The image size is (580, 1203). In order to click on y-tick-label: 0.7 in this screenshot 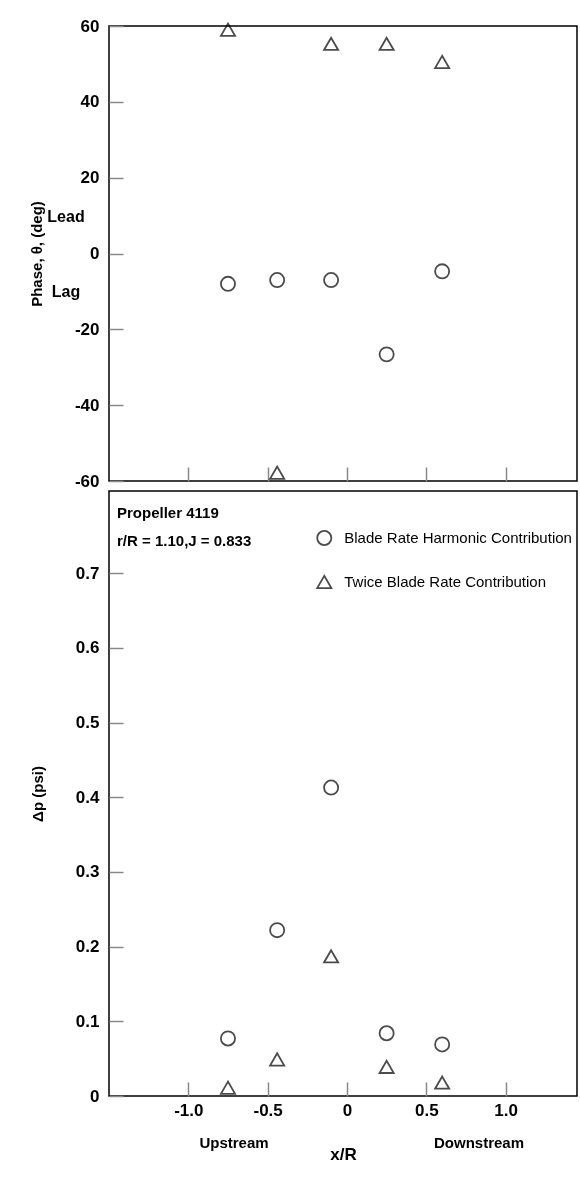, I will do `click(87, 573)`.